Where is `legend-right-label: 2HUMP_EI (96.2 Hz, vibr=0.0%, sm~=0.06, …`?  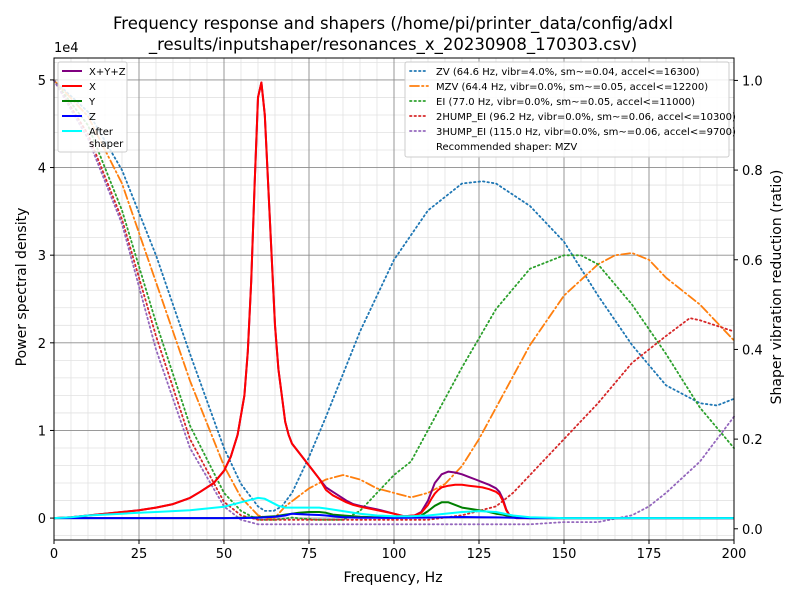
legend-right-label: 2HUMP_EI (96.2 Hz, vibr=0.0%, sm~=0.06, … is located at coordinates (586, 117).